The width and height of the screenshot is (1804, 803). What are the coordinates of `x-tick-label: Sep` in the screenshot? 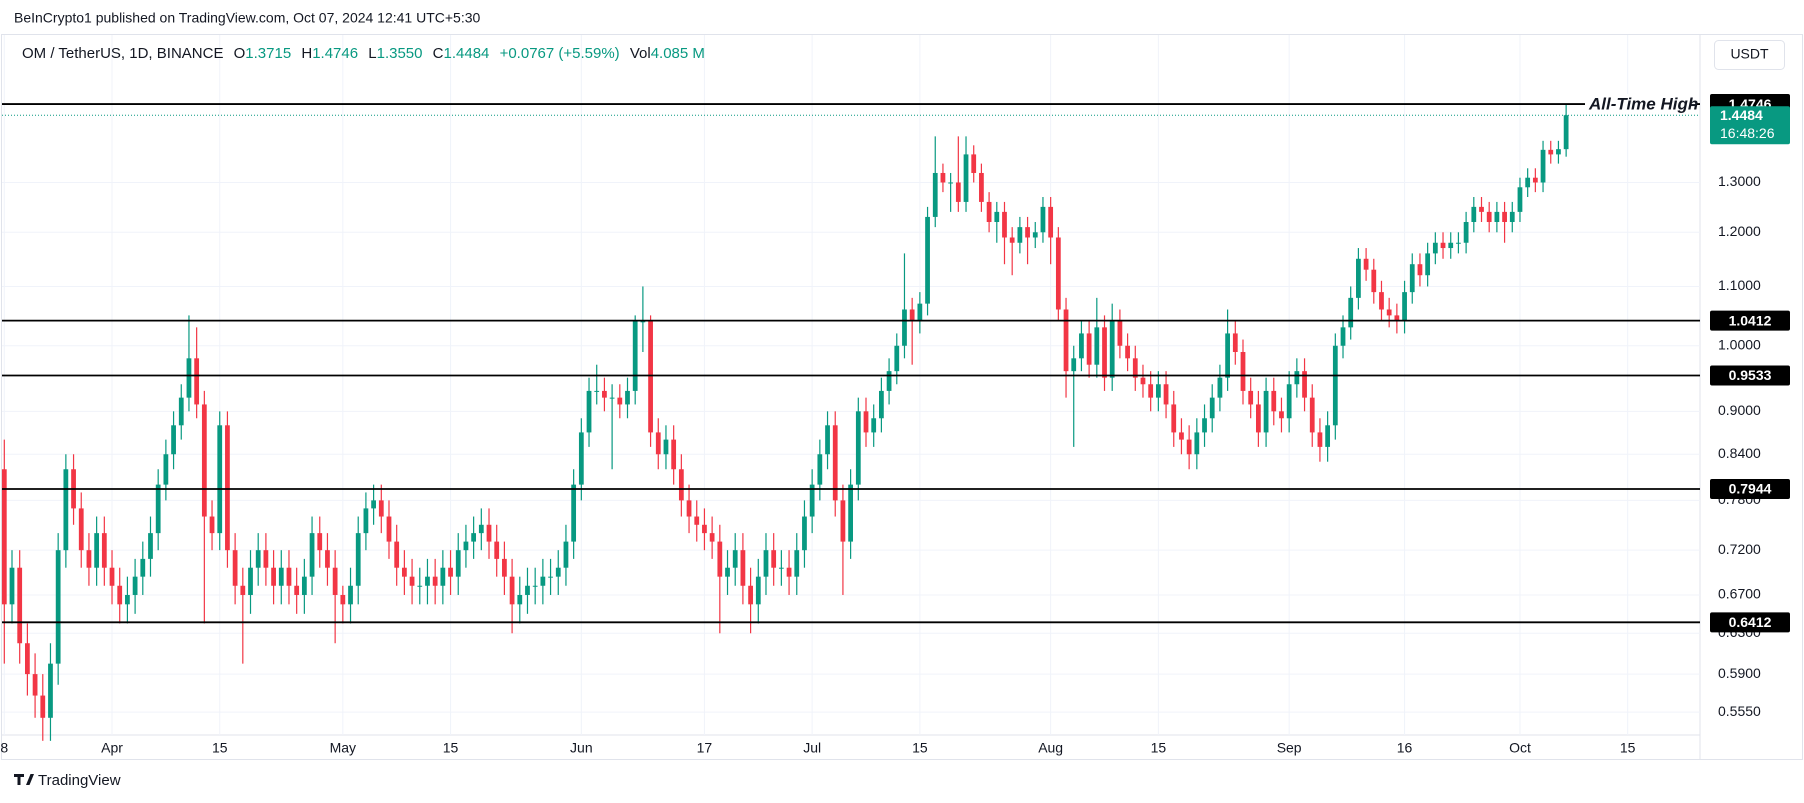 It's located at (1289, 748).